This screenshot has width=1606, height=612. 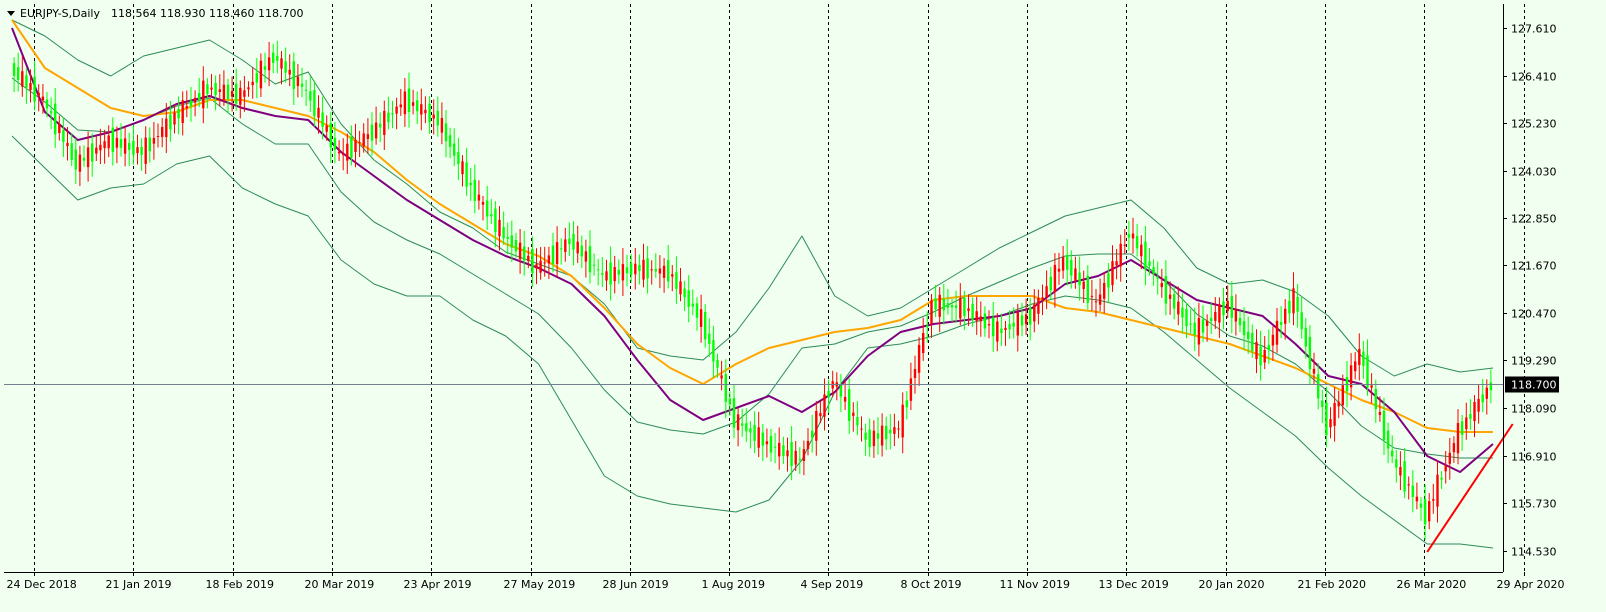 I want to click on current-price-label-text: 118.700, so click(x=1534, y=385).